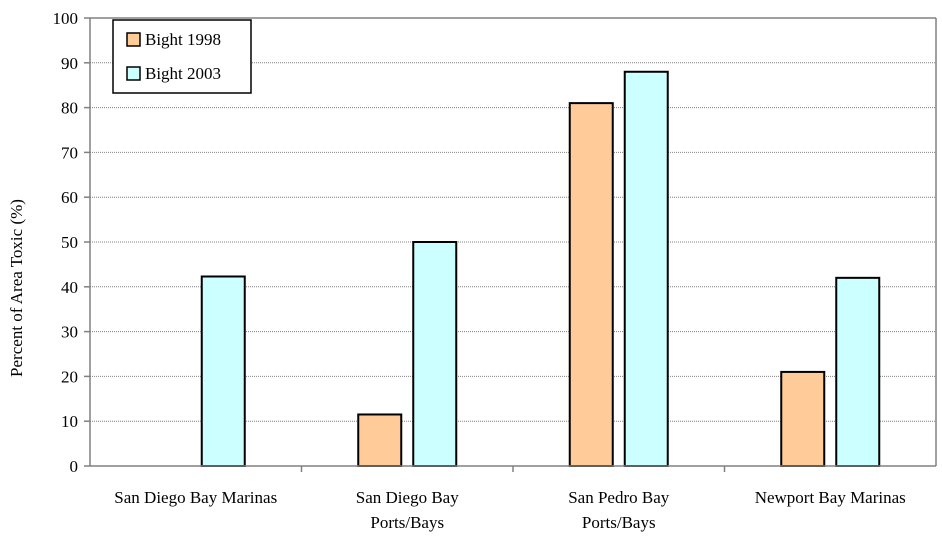 This screenshot has height=538, width=942. What do you see at coordinates (183, 39) in the screenshot?
I see `legend-label: Bight 1998` at bounding box center [183, 39].